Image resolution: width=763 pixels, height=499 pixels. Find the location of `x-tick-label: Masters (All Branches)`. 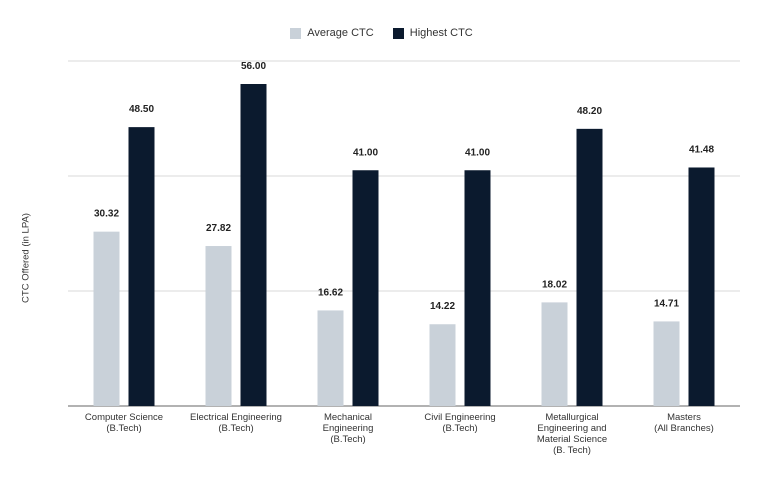

x-tick-label: Masters (All Branches) is located at coordinates (684, 423).